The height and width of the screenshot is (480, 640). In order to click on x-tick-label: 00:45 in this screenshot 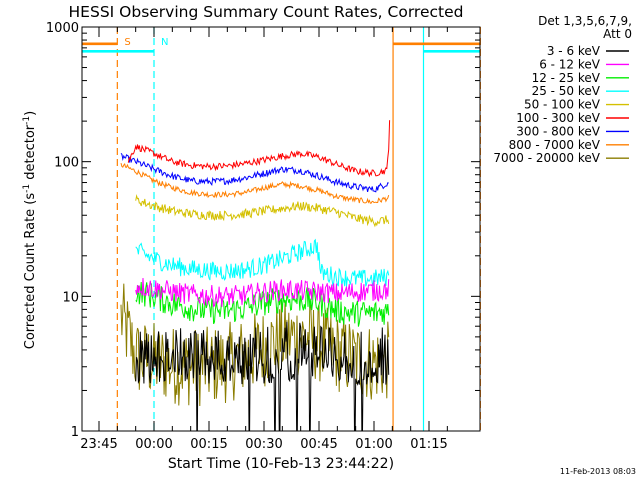, I will do `click(318, 444)`.